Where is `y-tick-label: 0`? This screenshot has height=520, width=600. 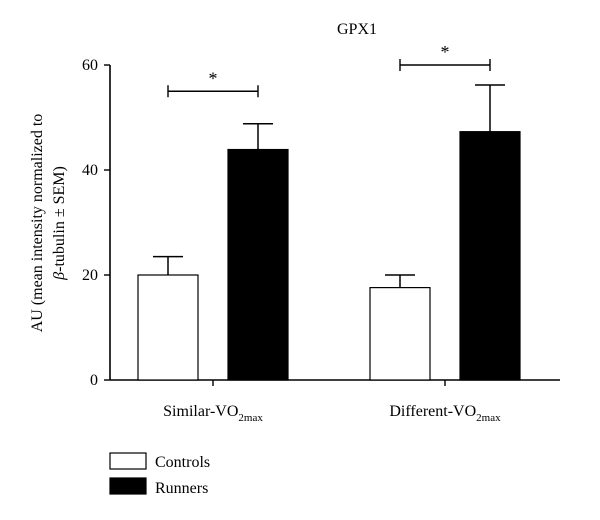
y-tick-label: 0 is located at coordinates (94, 380).